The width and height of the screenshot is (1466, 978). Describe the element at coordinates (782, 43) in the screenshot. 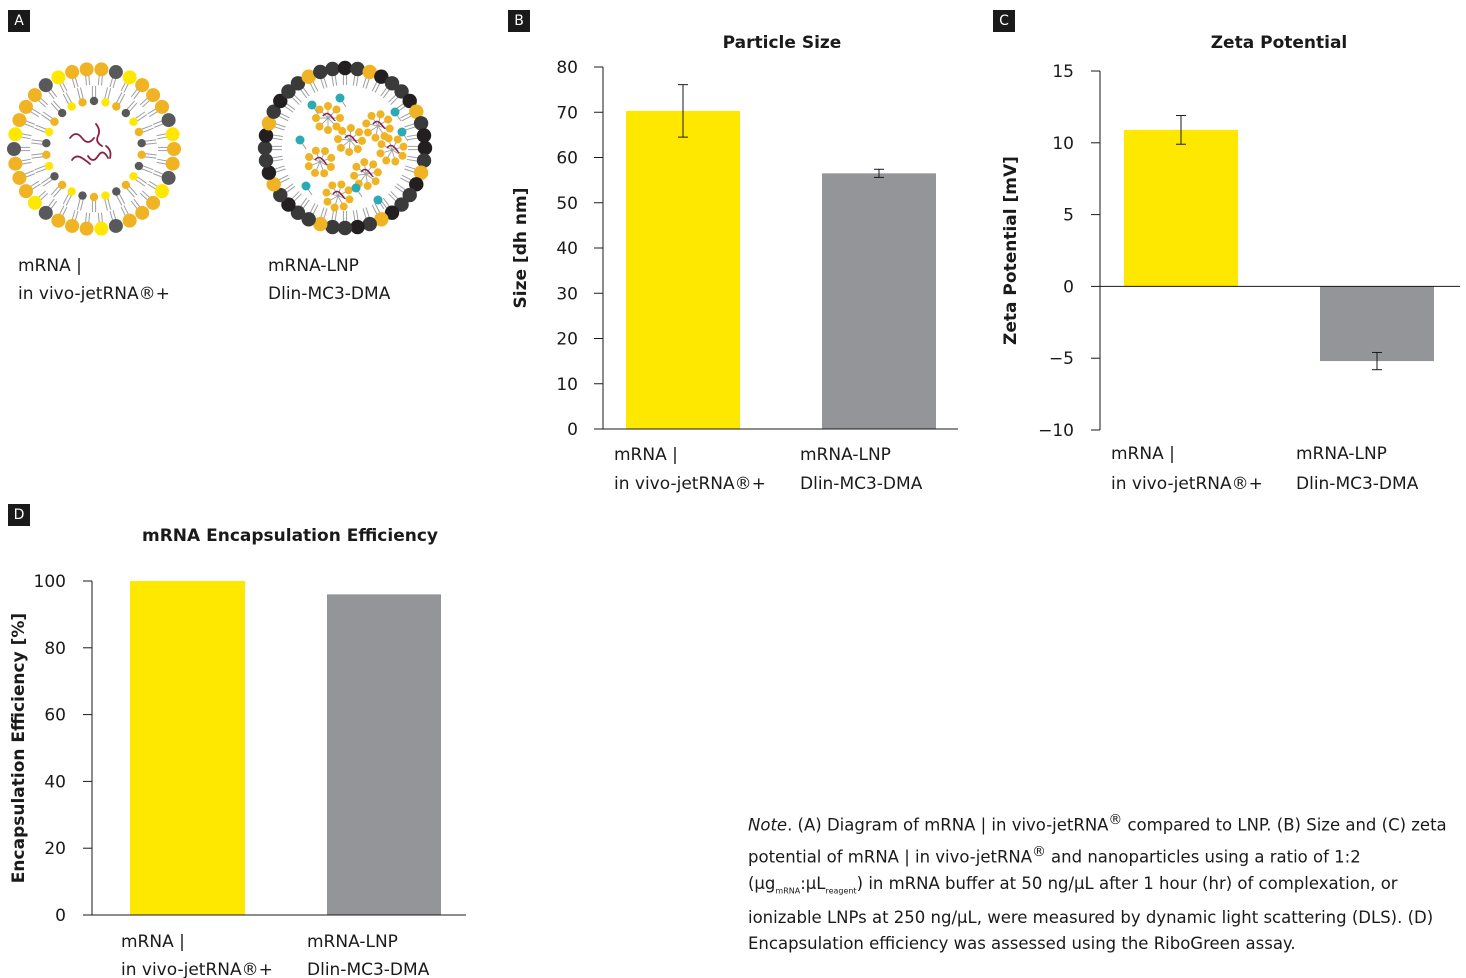

I see `chart-title-b: Particle Size` at that location.